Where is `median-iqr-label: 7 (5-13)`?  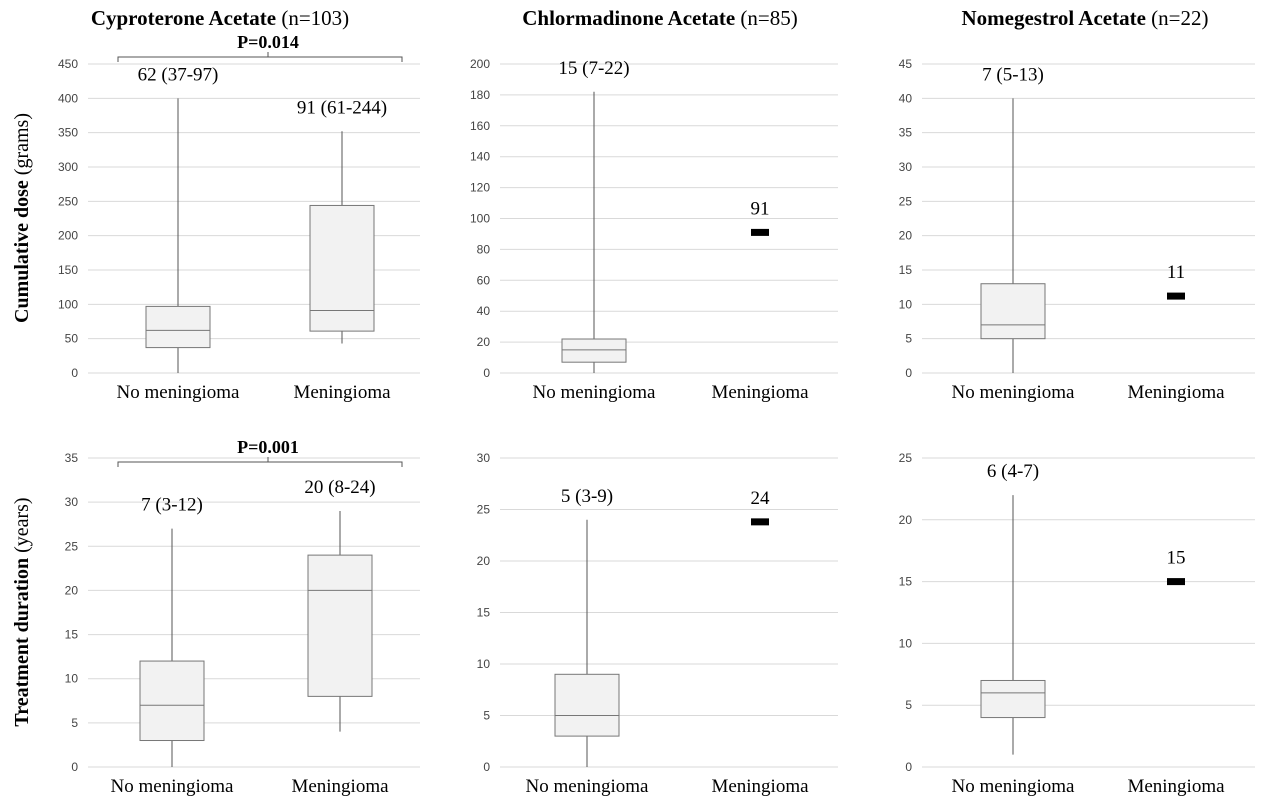 median-iqr-label: 7 (5-13) is located at coordinates (1013, 74).